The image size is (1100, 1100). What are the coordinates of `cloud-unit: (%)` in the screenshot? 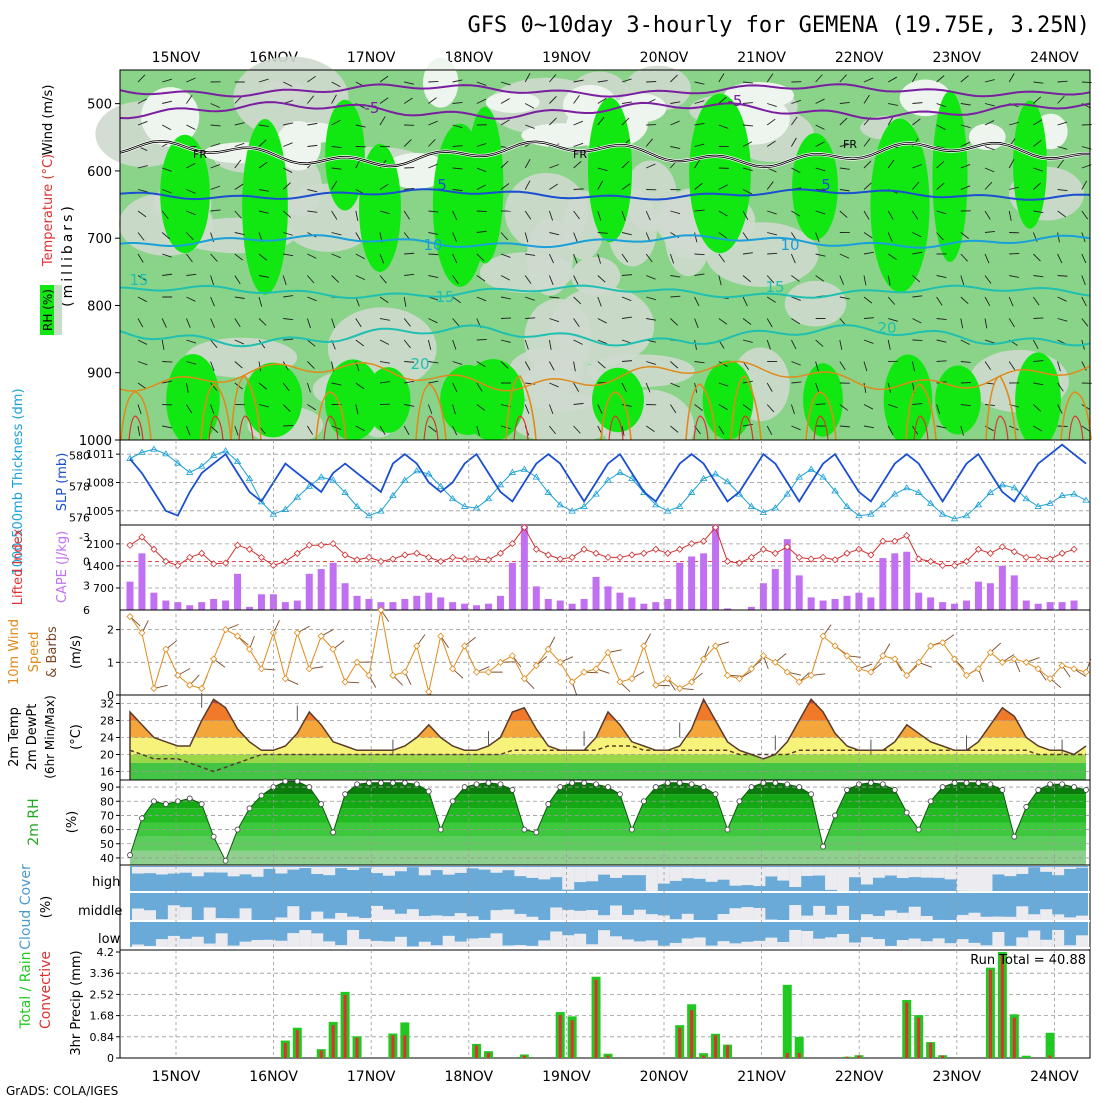 It's located at (46, 907).